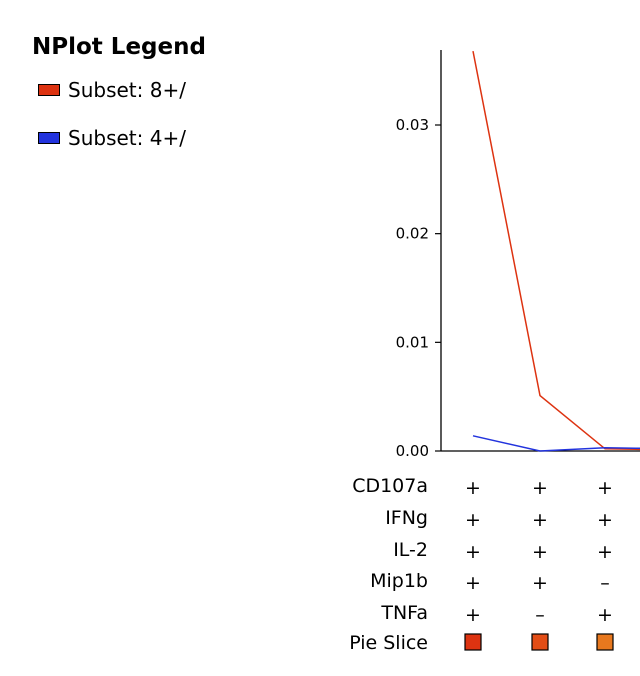 The height and width of the screenshot is (676, 640). Describe the element at coordinates (406, 518) in the screenshot. I see `marker-label: IFNg` at that location.